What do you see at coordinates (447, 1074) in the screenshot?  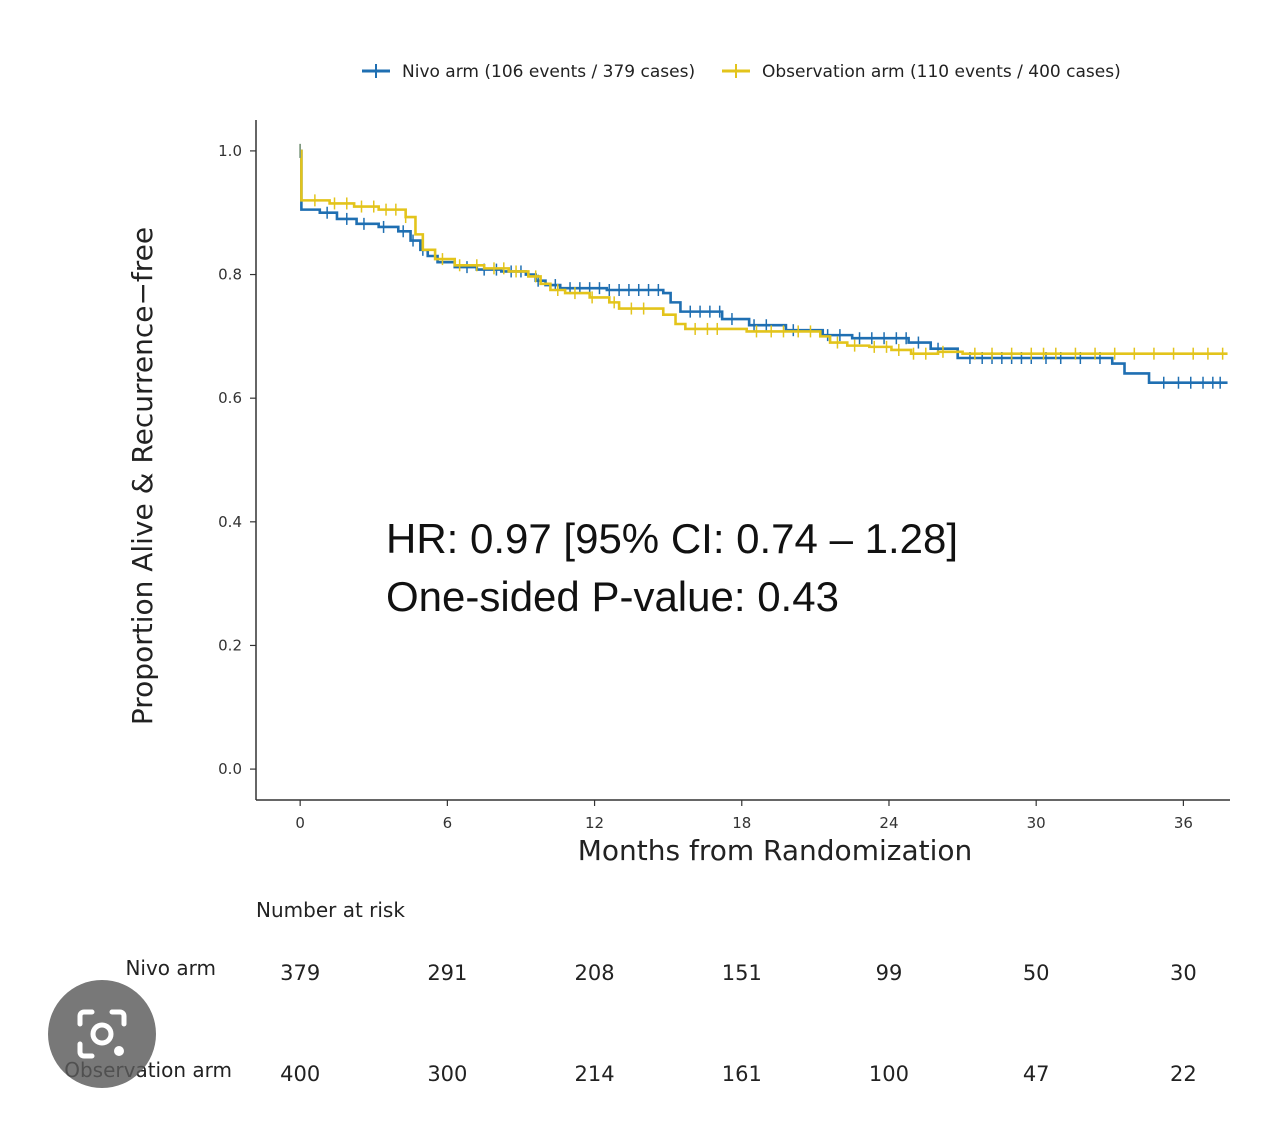 I see `risk-value: 300` at bounding box center [447, 1074].